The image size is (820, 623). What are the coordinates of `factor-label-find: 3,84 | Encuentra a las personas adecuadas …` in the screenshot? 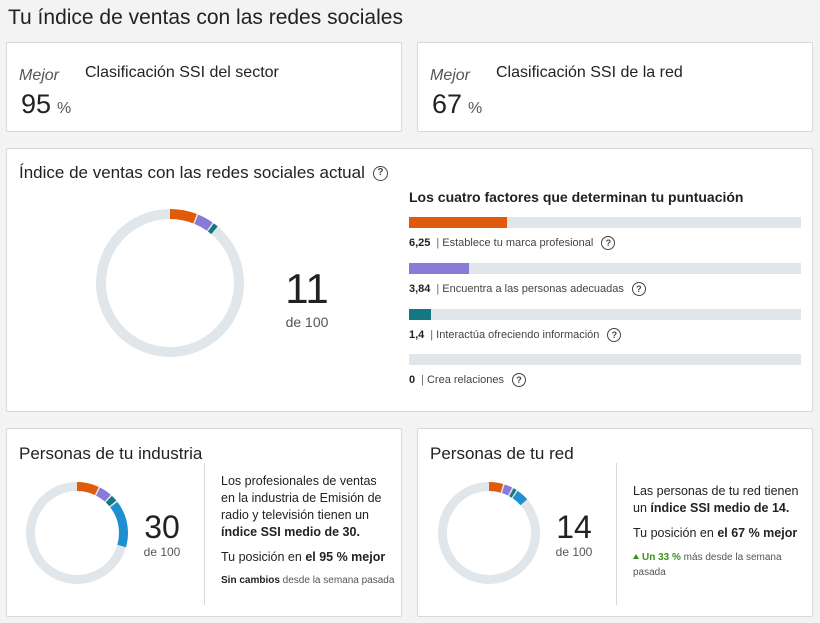 It's located at (527, 289).